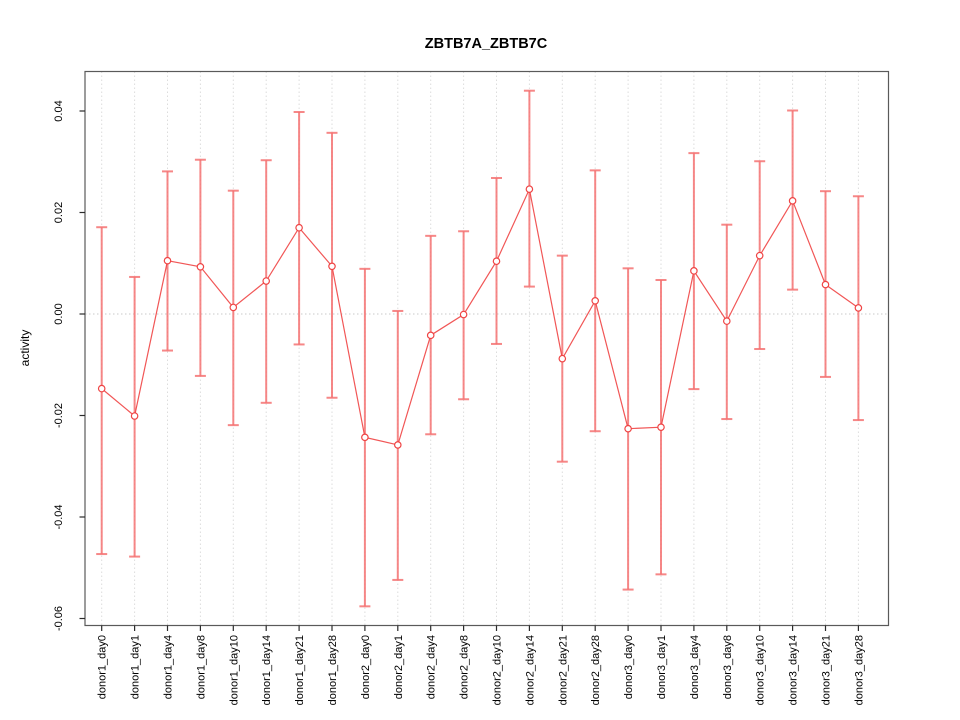  I want to click on y-tick-label: 0.04, so click(59, 110).